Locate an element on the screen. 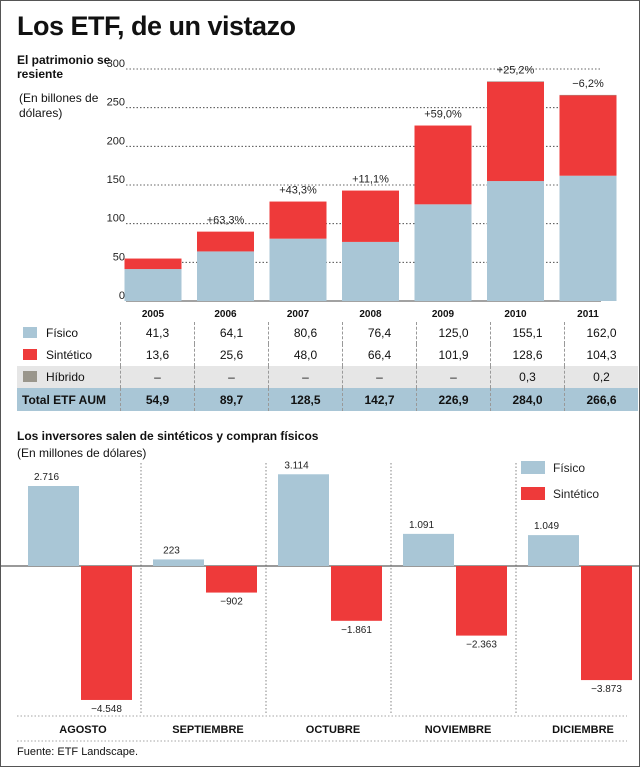 This screenshot has width=640, height=767. table-cell: 155,1 is located at coordinates (527, 333).